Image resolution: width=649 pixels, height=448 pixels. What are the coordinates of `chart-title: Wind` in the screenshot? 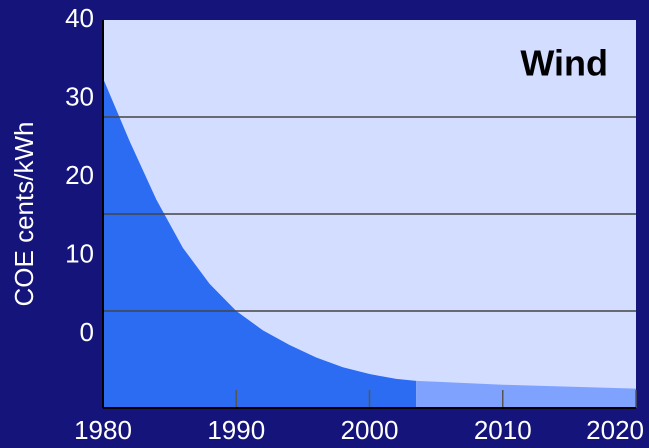 It's located at (564, 63).